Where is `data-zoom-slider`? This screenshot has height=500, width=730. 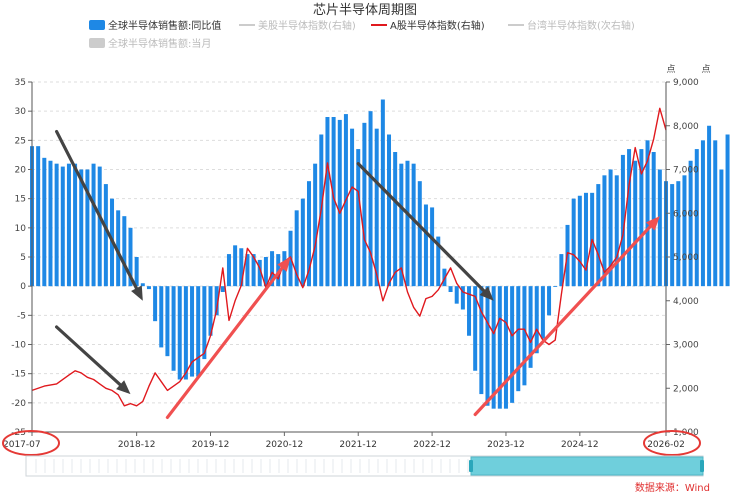
data-zoom-slider is located at coordinates (364, 466).